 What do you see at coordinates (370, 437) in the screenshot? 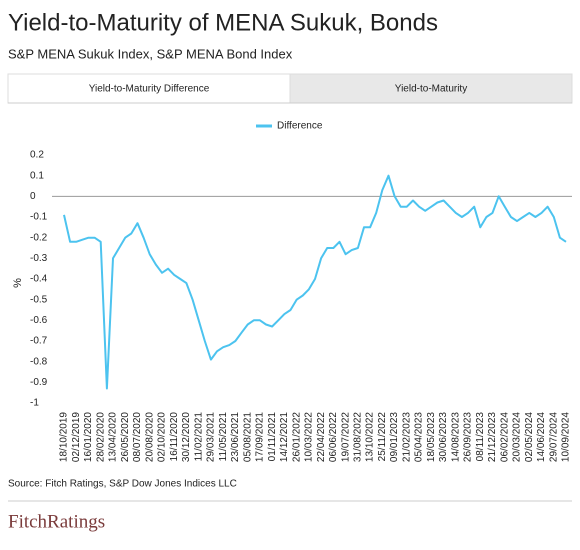
I see `x-tick-label: 13/10/2022` at bounding box center [370, 437].